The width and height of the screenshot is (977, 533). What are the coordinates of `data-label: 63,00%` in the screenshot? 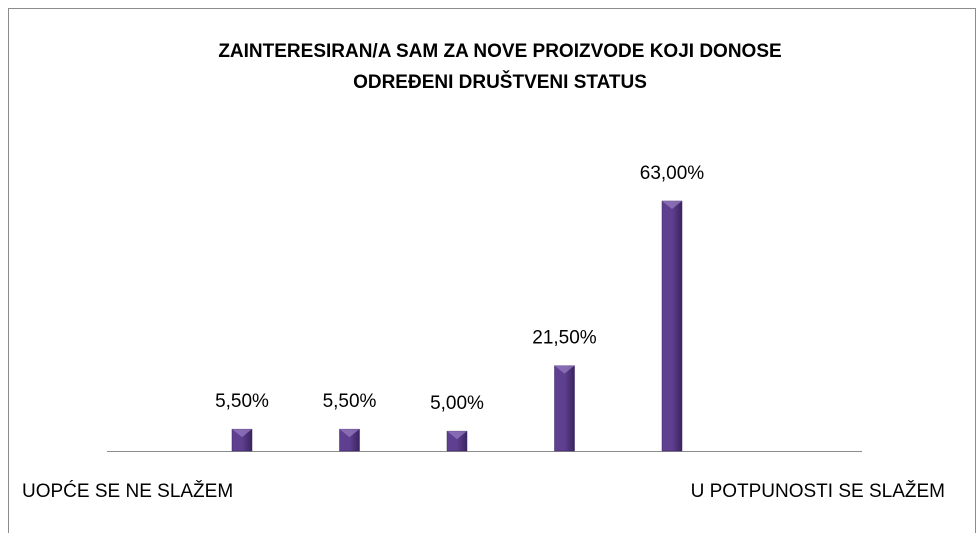 It's located at (672, 173).